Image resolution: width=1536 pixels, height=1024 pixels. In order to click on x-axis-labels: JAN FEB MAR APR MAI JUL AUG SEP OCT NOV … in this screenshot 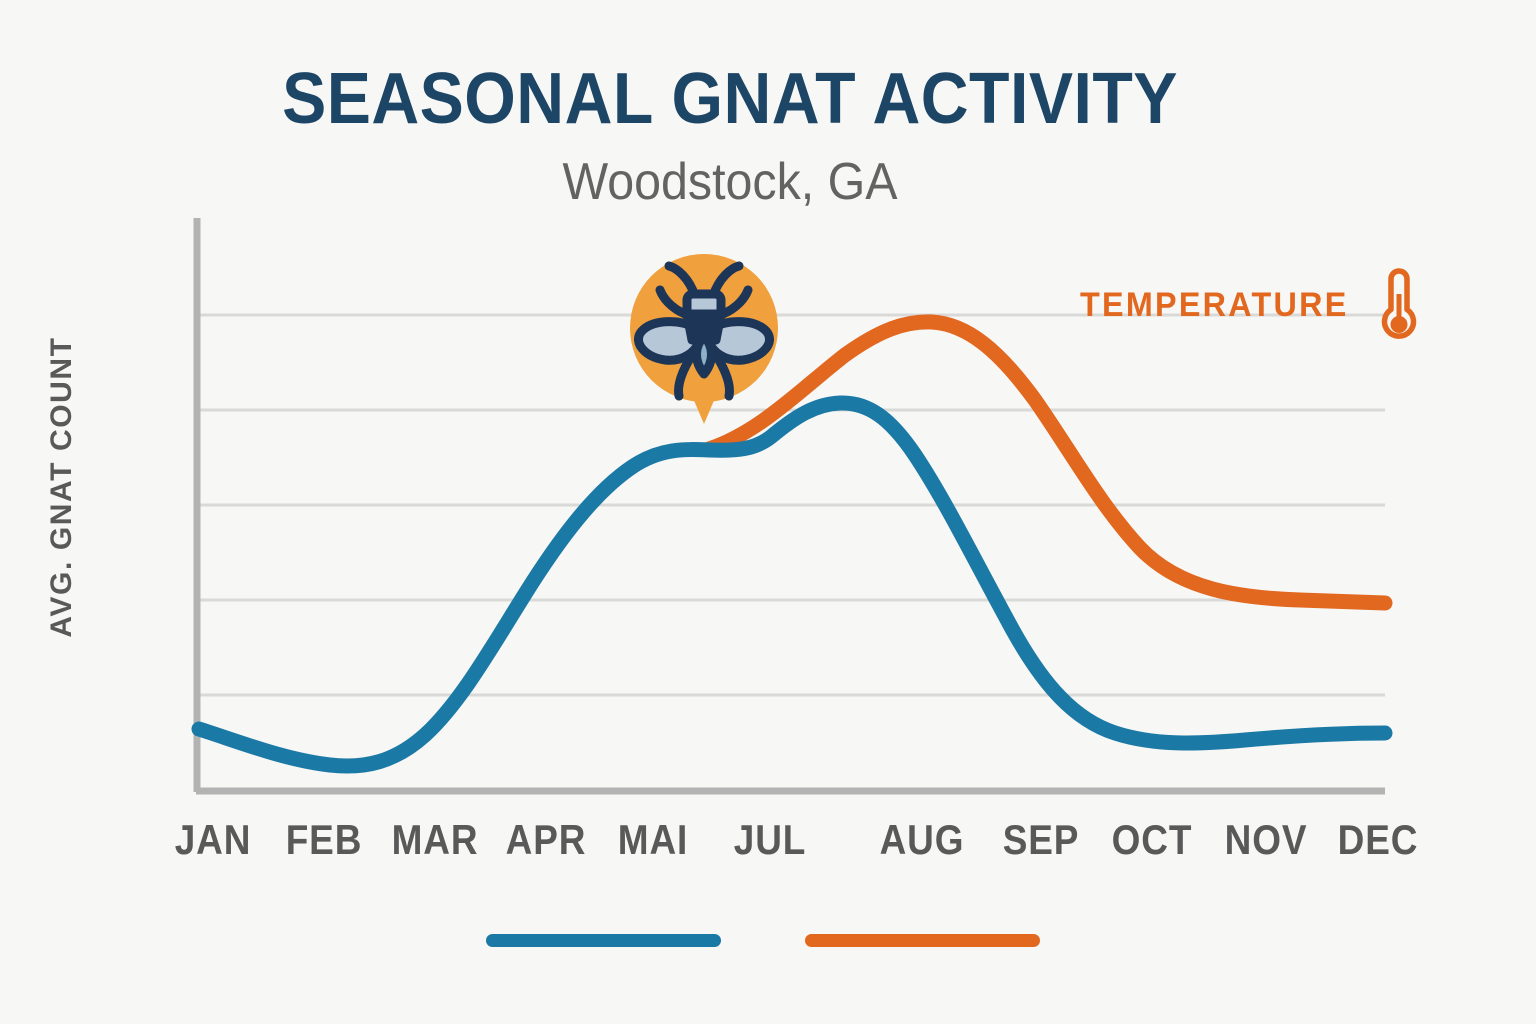, I will do `click(796, 844)`.